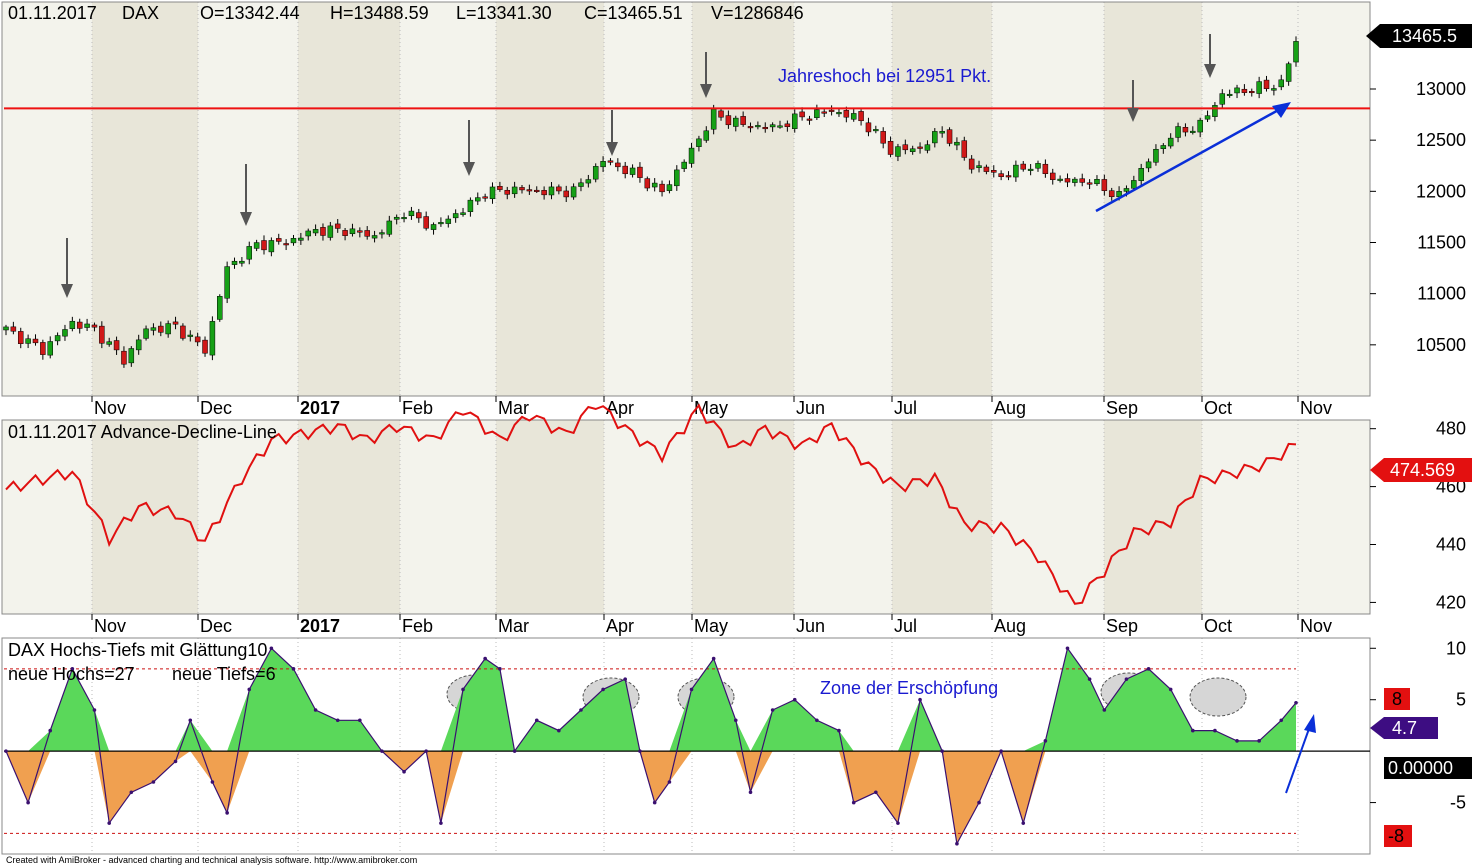 This screenshot has width=1472, height=868. What do you see at coordinates (320, 408) in the screenshot?
I see `month-label: 2017` at bounding box center [320, 408].